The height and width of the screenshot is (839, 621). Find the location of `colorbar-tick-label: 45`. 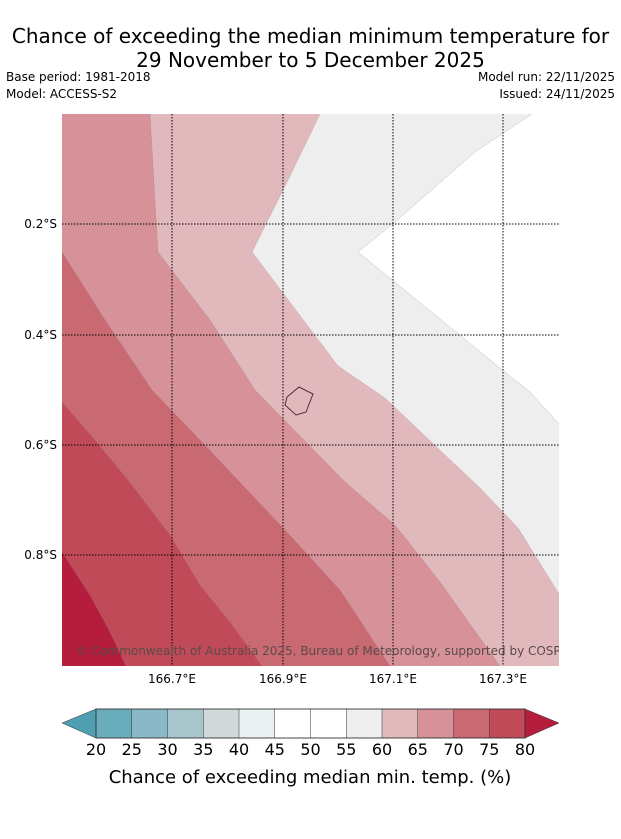

colorbar-tick-label: 45 is located at coordinates (275, 749).